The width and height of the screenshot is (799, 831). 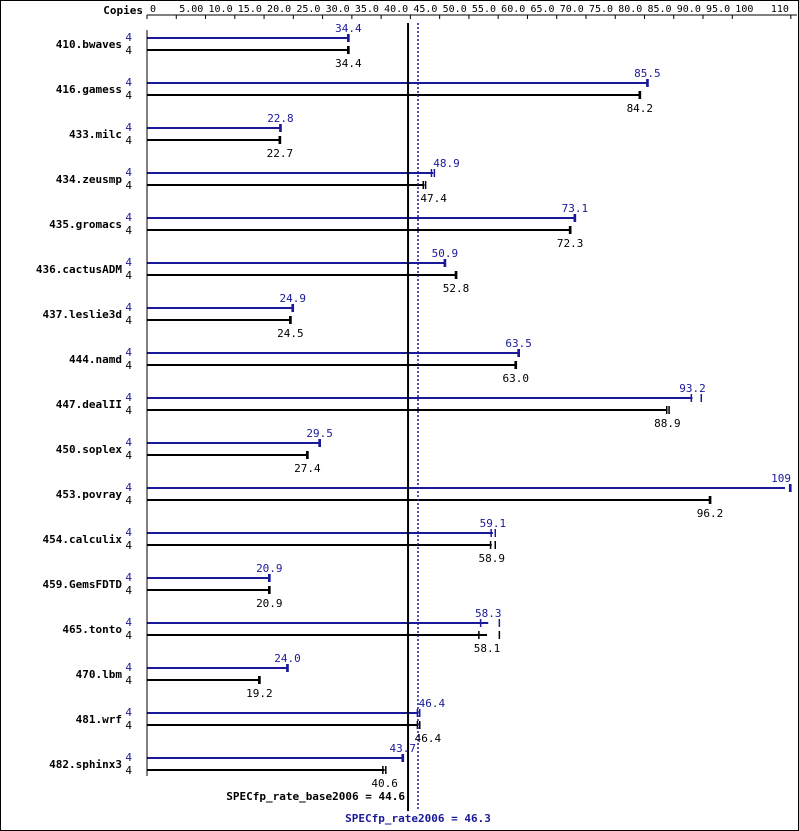 I want to click on peak-value-label: 46.4, so click(x=432, y=703).